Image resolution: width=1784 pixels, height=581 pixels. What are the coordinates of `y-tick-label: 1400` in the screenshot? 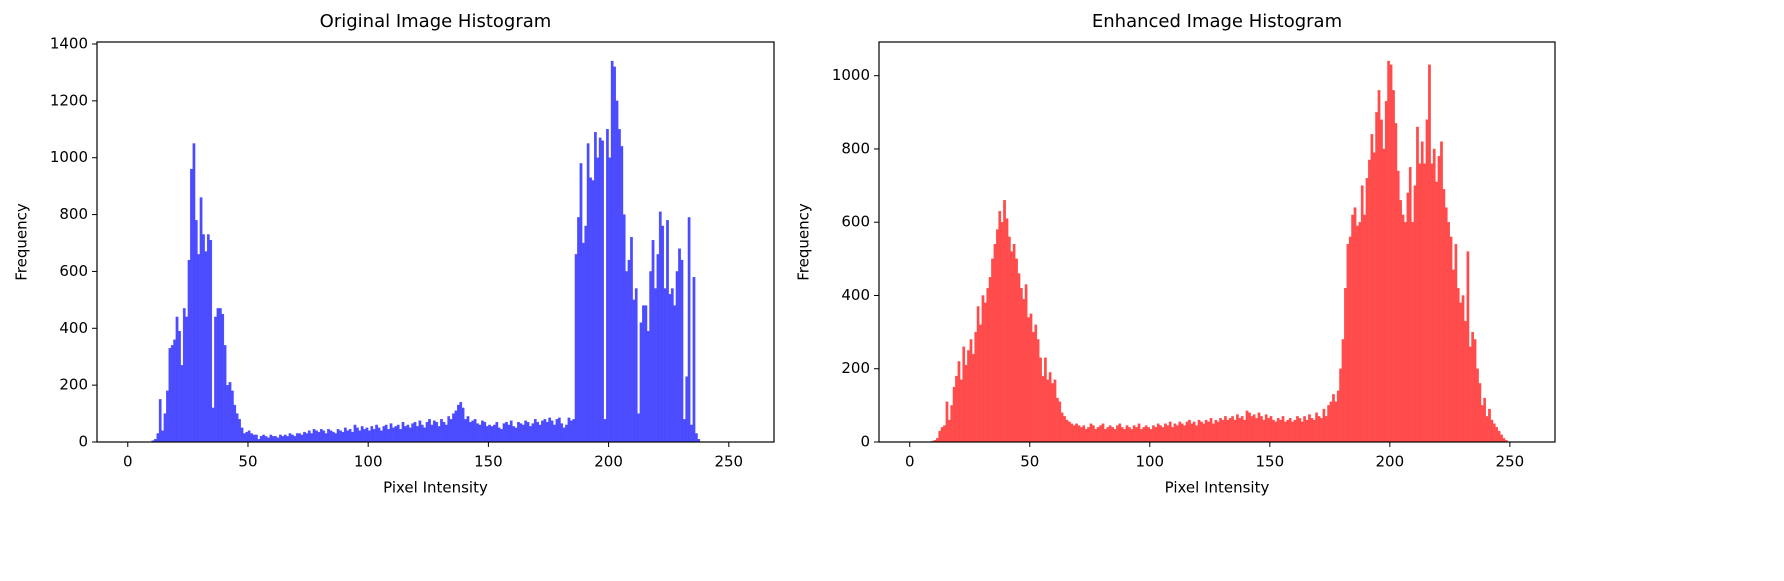 It's located at (69, 43).